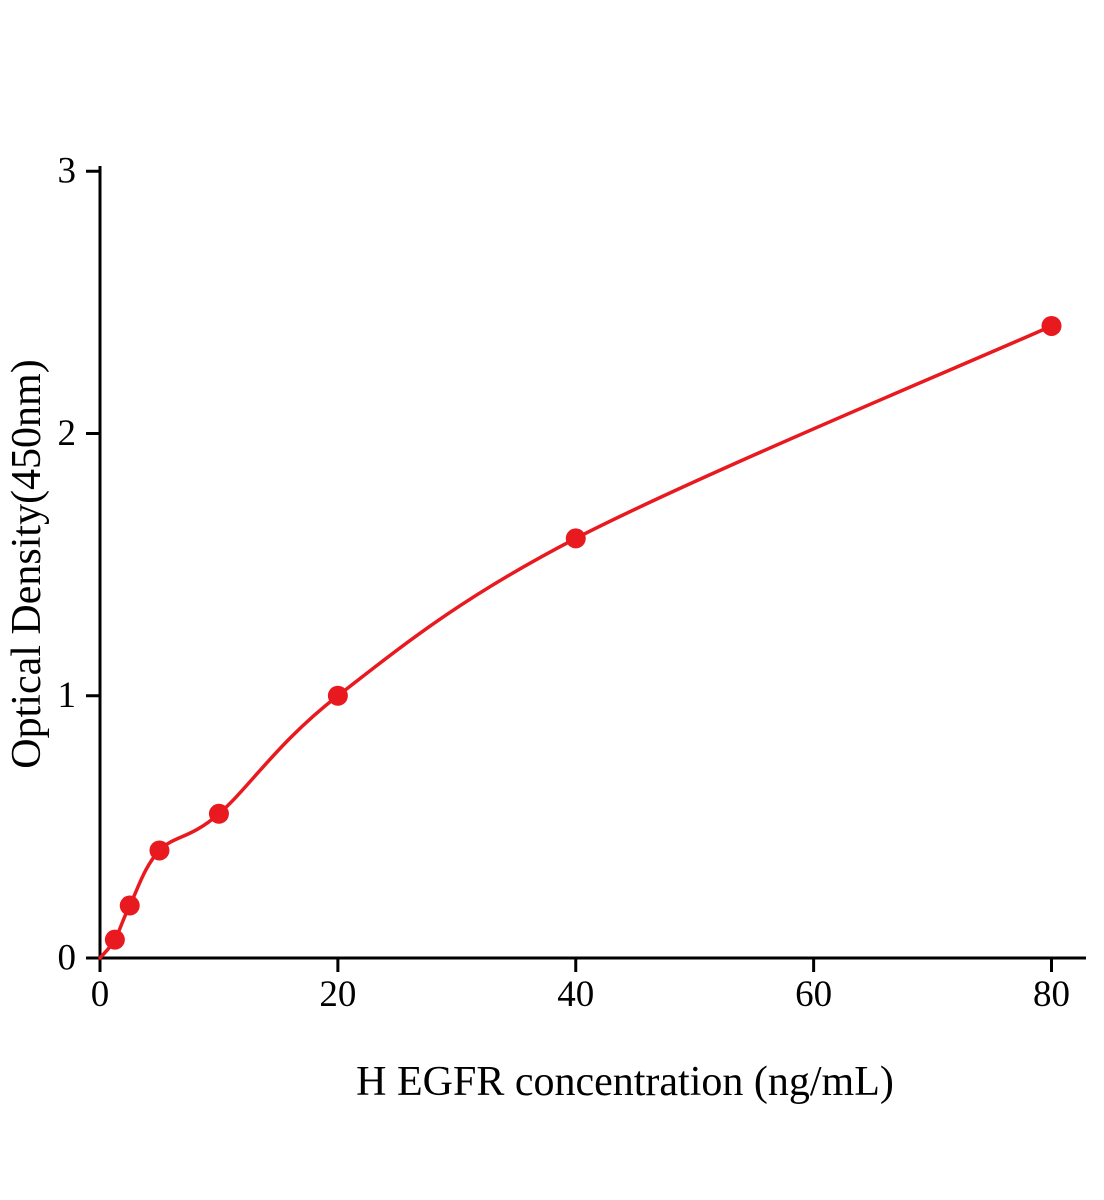 Image resolution: width=1104 pixels, height=1200 pixels. I want to click on x-tick-label: 60, so click(813, 994).